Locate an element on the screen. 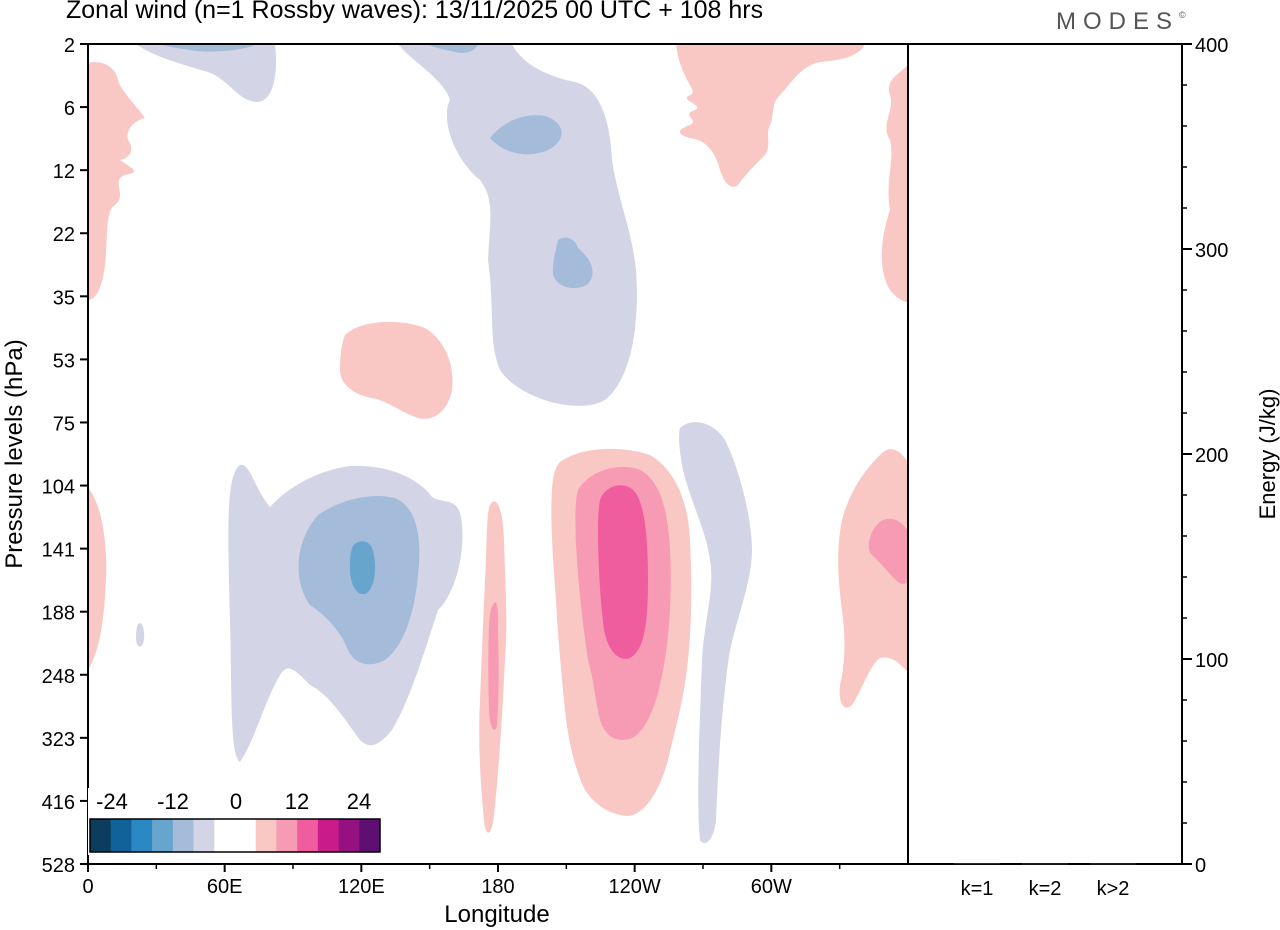  pos-right-edge-lower is located at coordinates (873, 578).